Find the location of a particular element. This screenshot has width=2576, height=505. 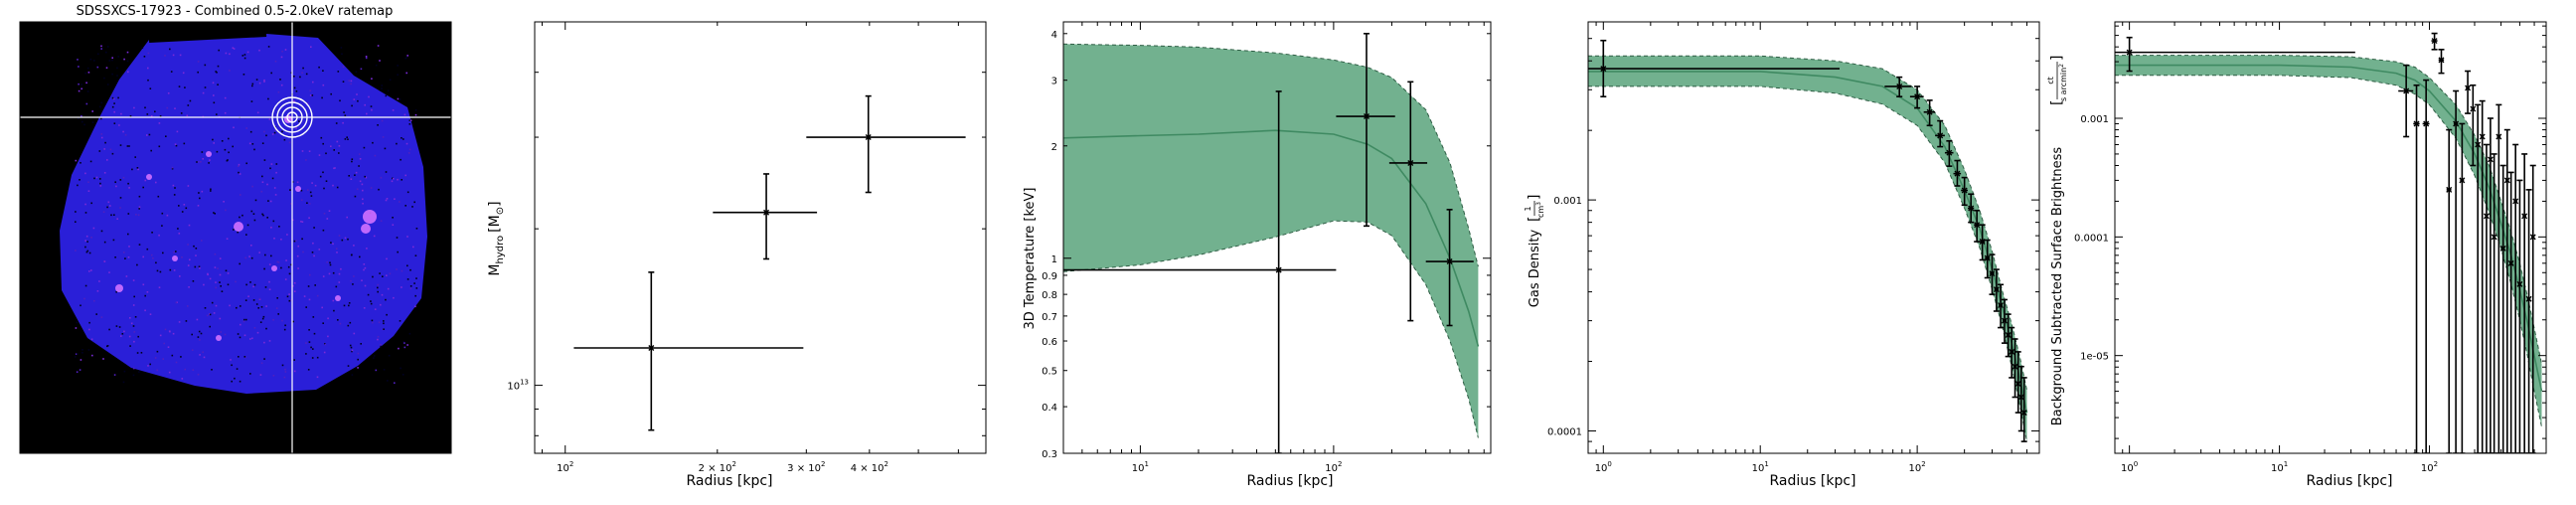

marker-ring is located at coordinates (292, 117).